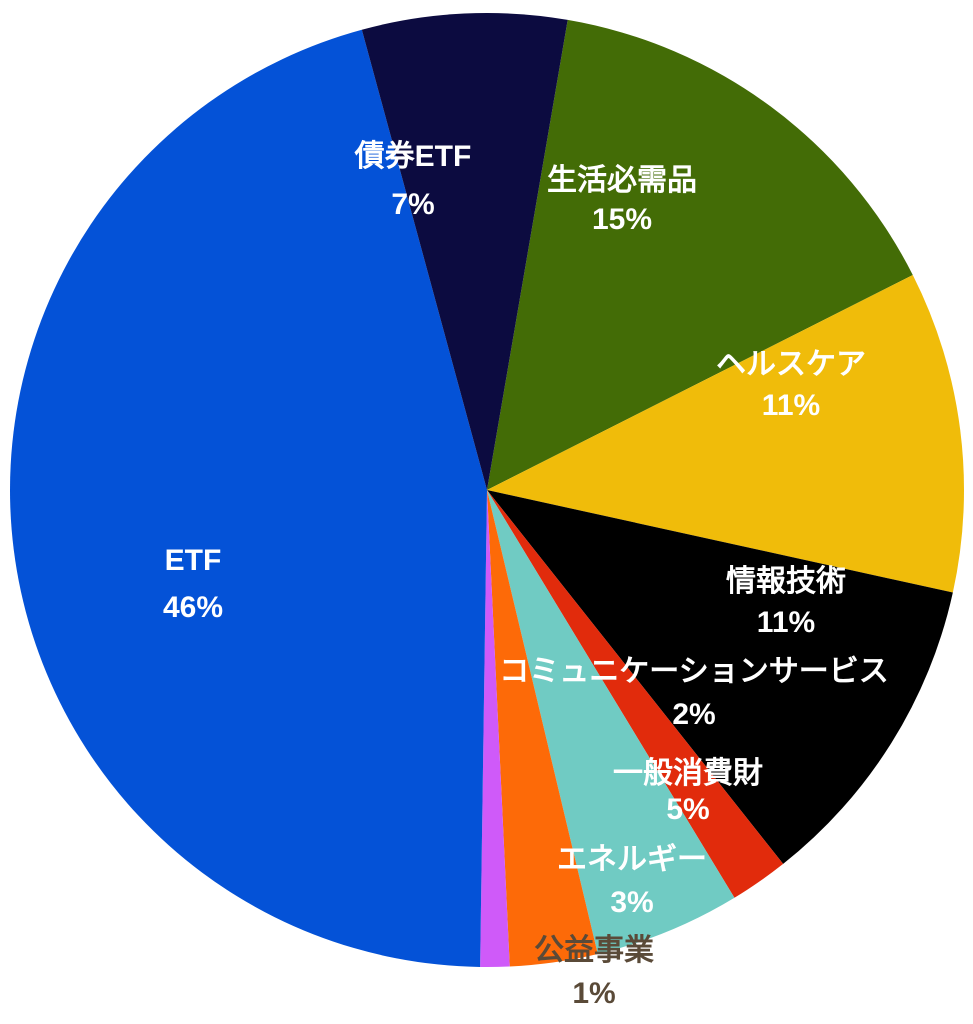  I want to click on slice-percent-label-9: 7%, so click(412, 204).